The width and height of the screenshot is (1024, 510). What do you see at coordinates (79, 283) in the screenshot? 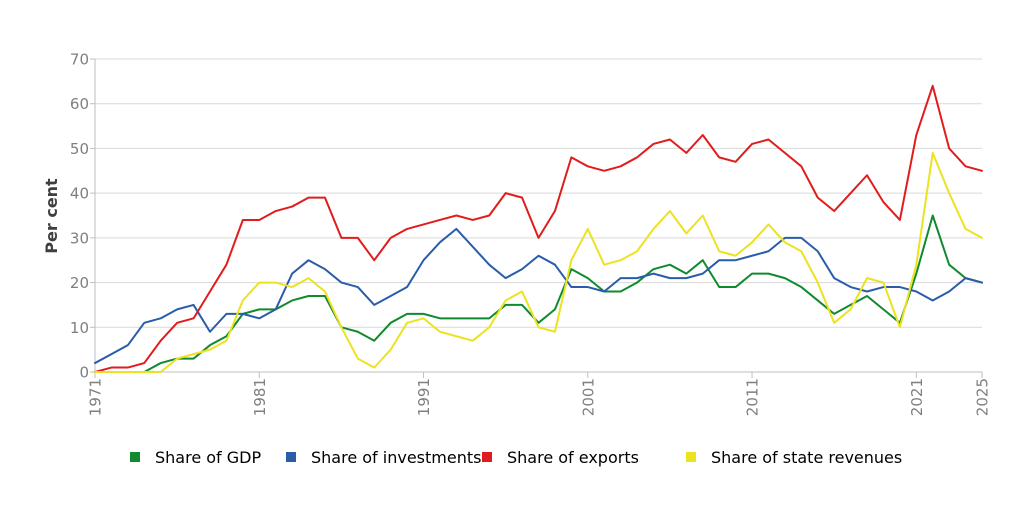
I see `y-tick-label: 20` at bounding box center [79, 283].